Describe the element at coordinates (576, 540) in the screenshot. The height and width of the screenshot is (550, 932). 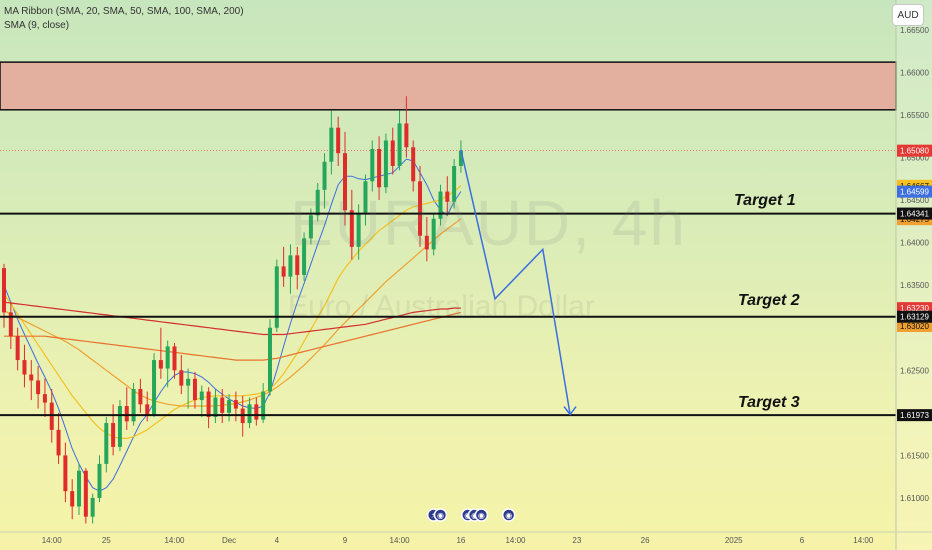
I see `time-tick-label: 23` at that location.